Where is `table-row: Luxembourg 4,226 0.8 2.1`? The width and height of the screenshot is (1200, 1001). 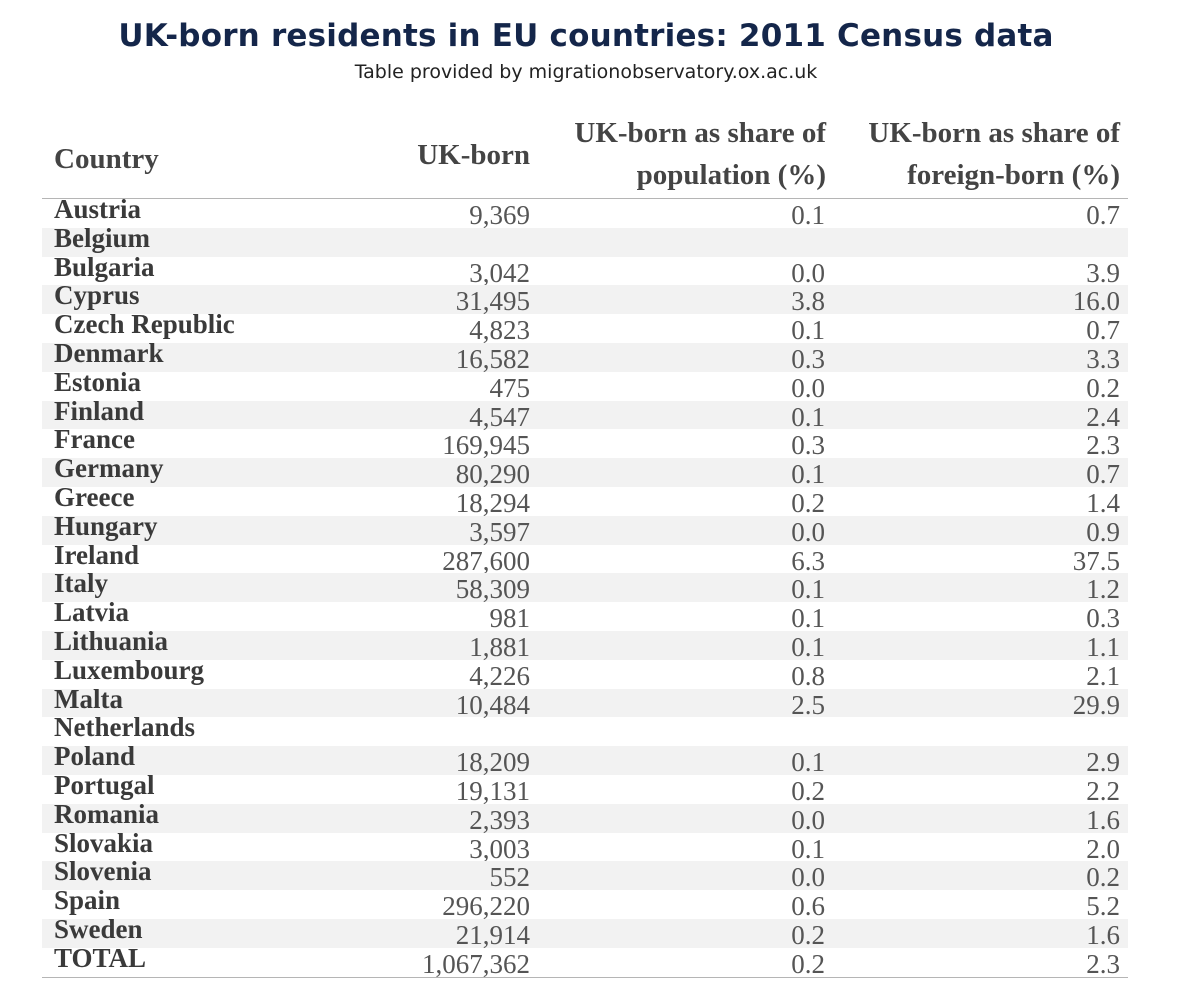 table-row: Luxembourg 4,226 0.8 2.1 is located at coordinates (585, 673).